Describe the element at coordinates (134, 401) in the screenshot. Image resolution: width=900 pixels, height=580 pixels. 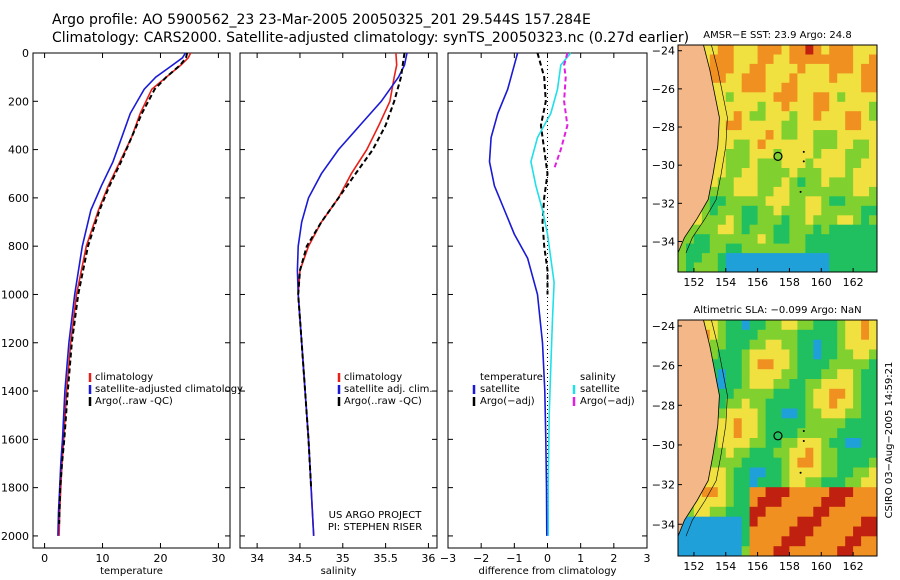
I see `temperature-legend-label: Argo(..raw -QC)` at that location.